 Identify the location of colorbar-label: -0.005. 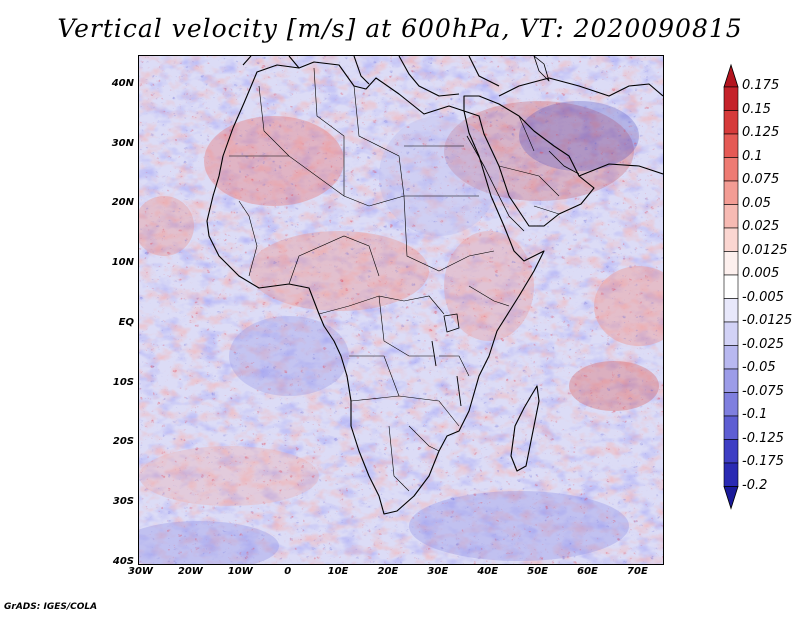
(763, 297).